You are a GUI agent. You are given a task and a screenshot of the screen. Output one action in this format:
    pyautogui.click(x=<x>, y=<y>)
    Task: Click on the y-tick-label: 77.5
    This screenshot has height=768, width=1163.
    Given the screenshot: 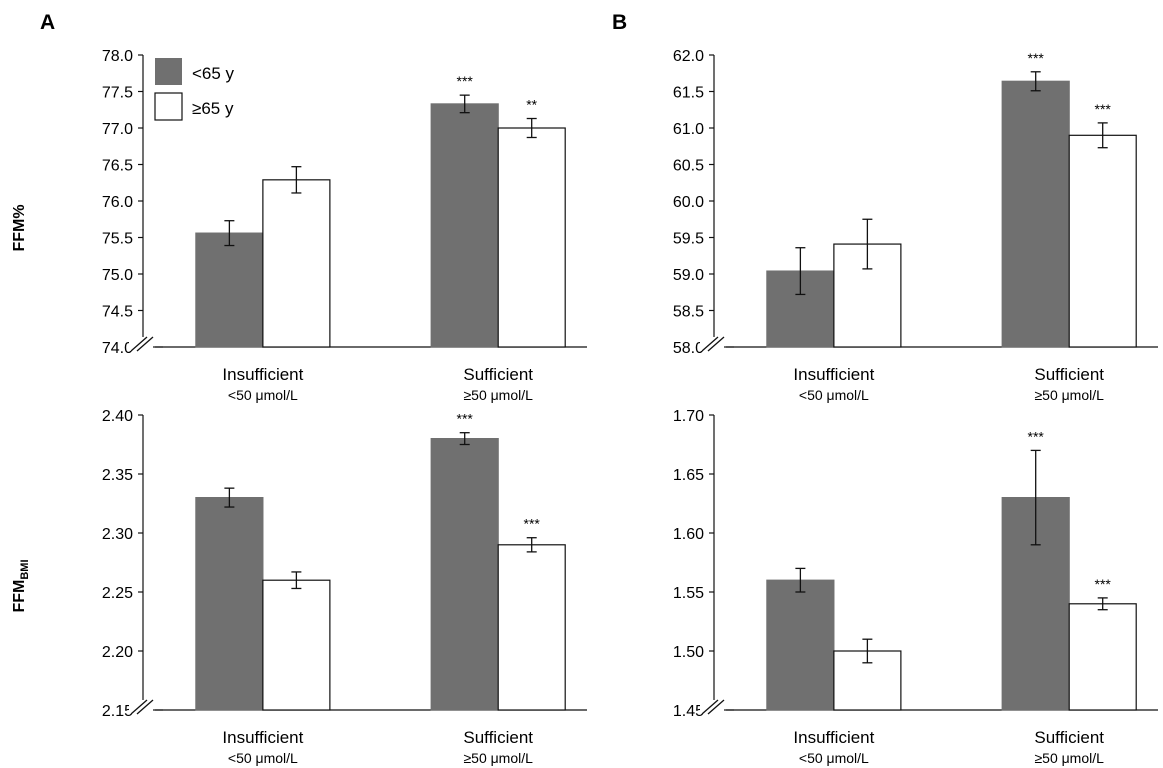 What is the action you would take?
    pyautogui.click(x=117, y=93)
    